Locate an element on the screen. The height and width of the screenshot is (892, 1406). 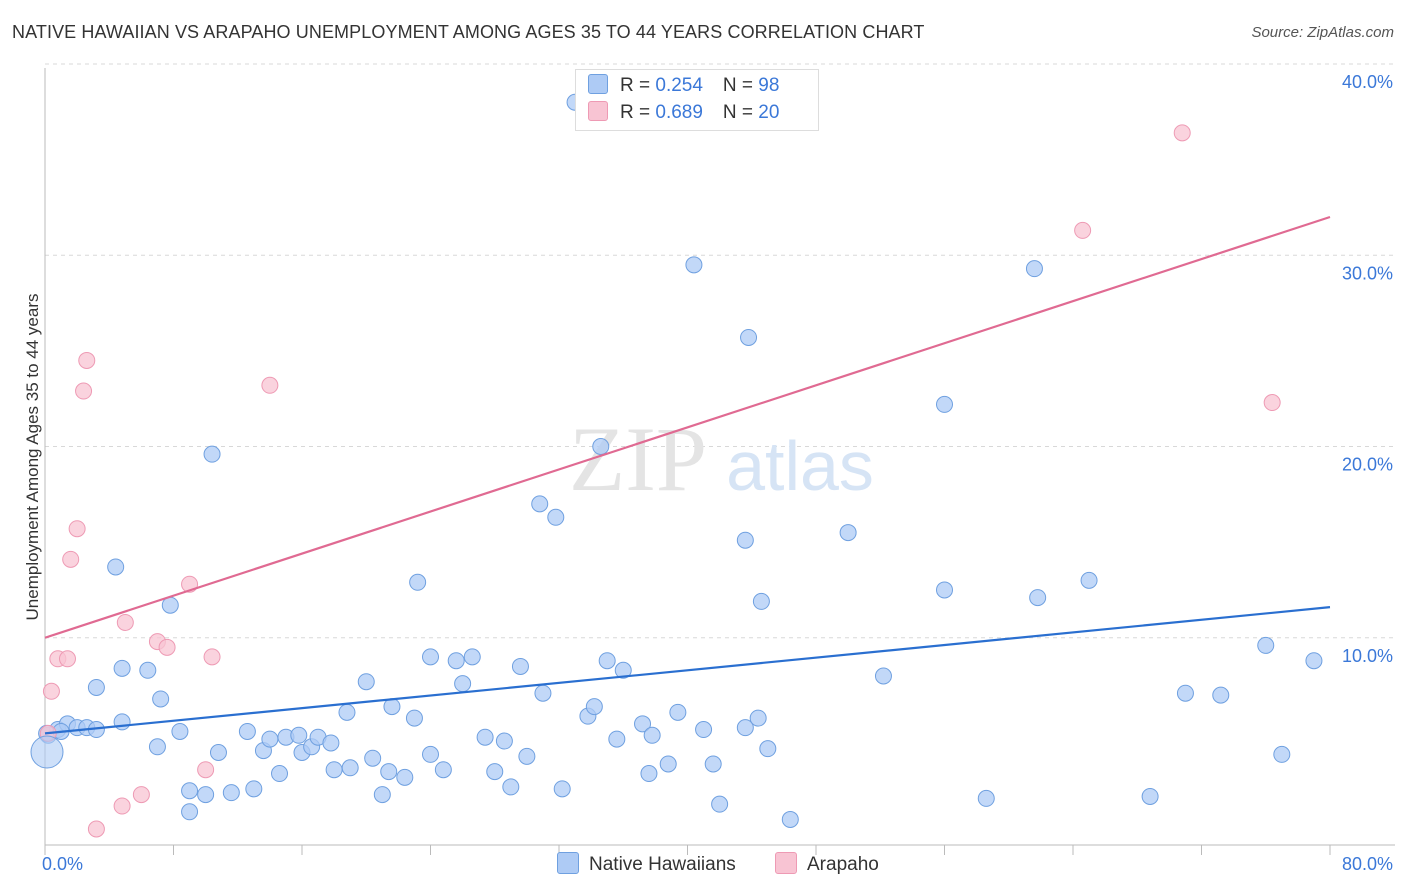
y-tick-label: 30.0% is located at coordinates (1367, 273).